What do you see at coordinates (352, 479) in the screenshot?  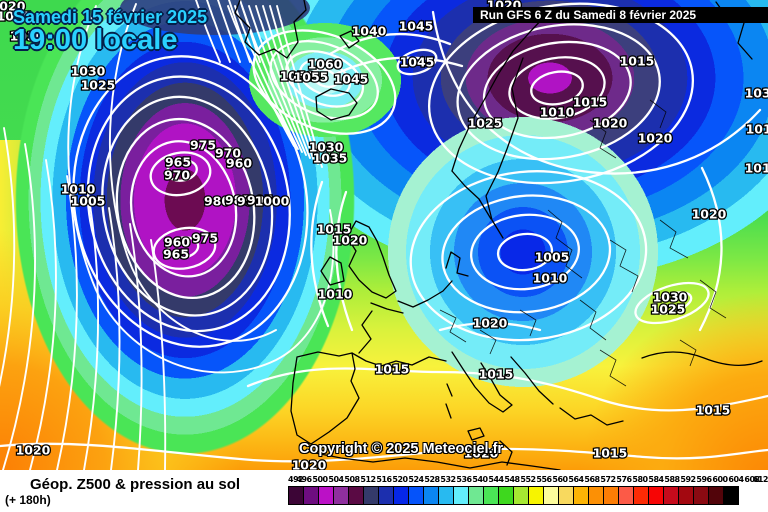 I see `colorbar-tick: 508` at bounding box center [352, 479].